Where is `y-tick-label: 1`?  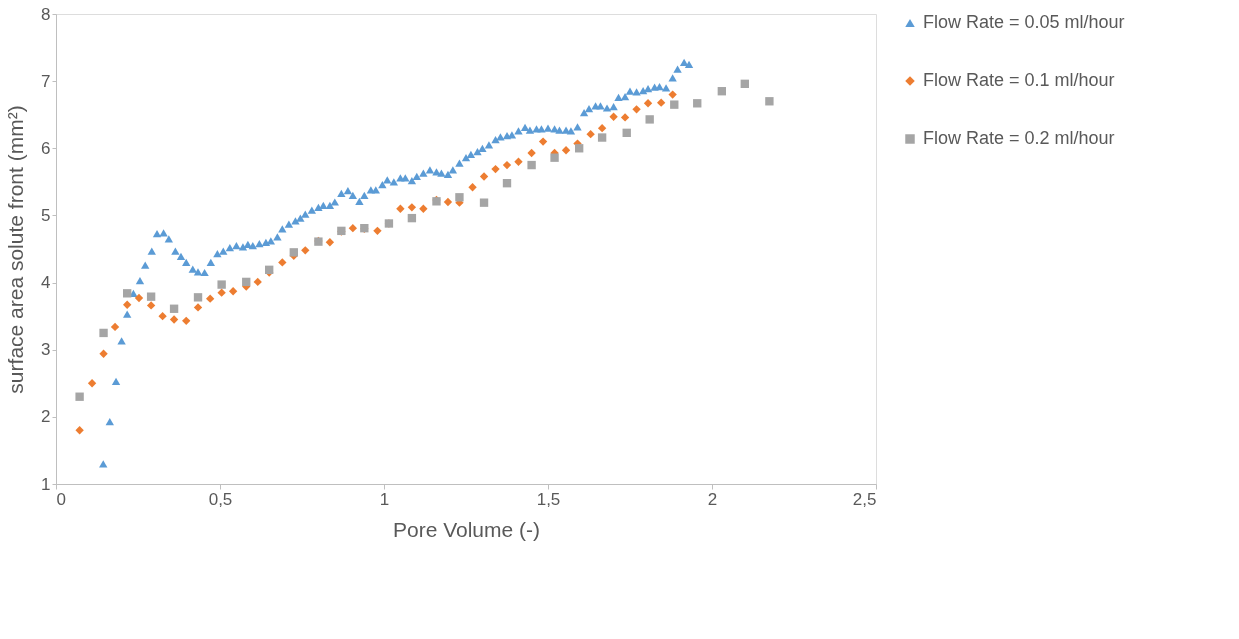
y-tick-label: 1 is located at coordinates (46, 484).